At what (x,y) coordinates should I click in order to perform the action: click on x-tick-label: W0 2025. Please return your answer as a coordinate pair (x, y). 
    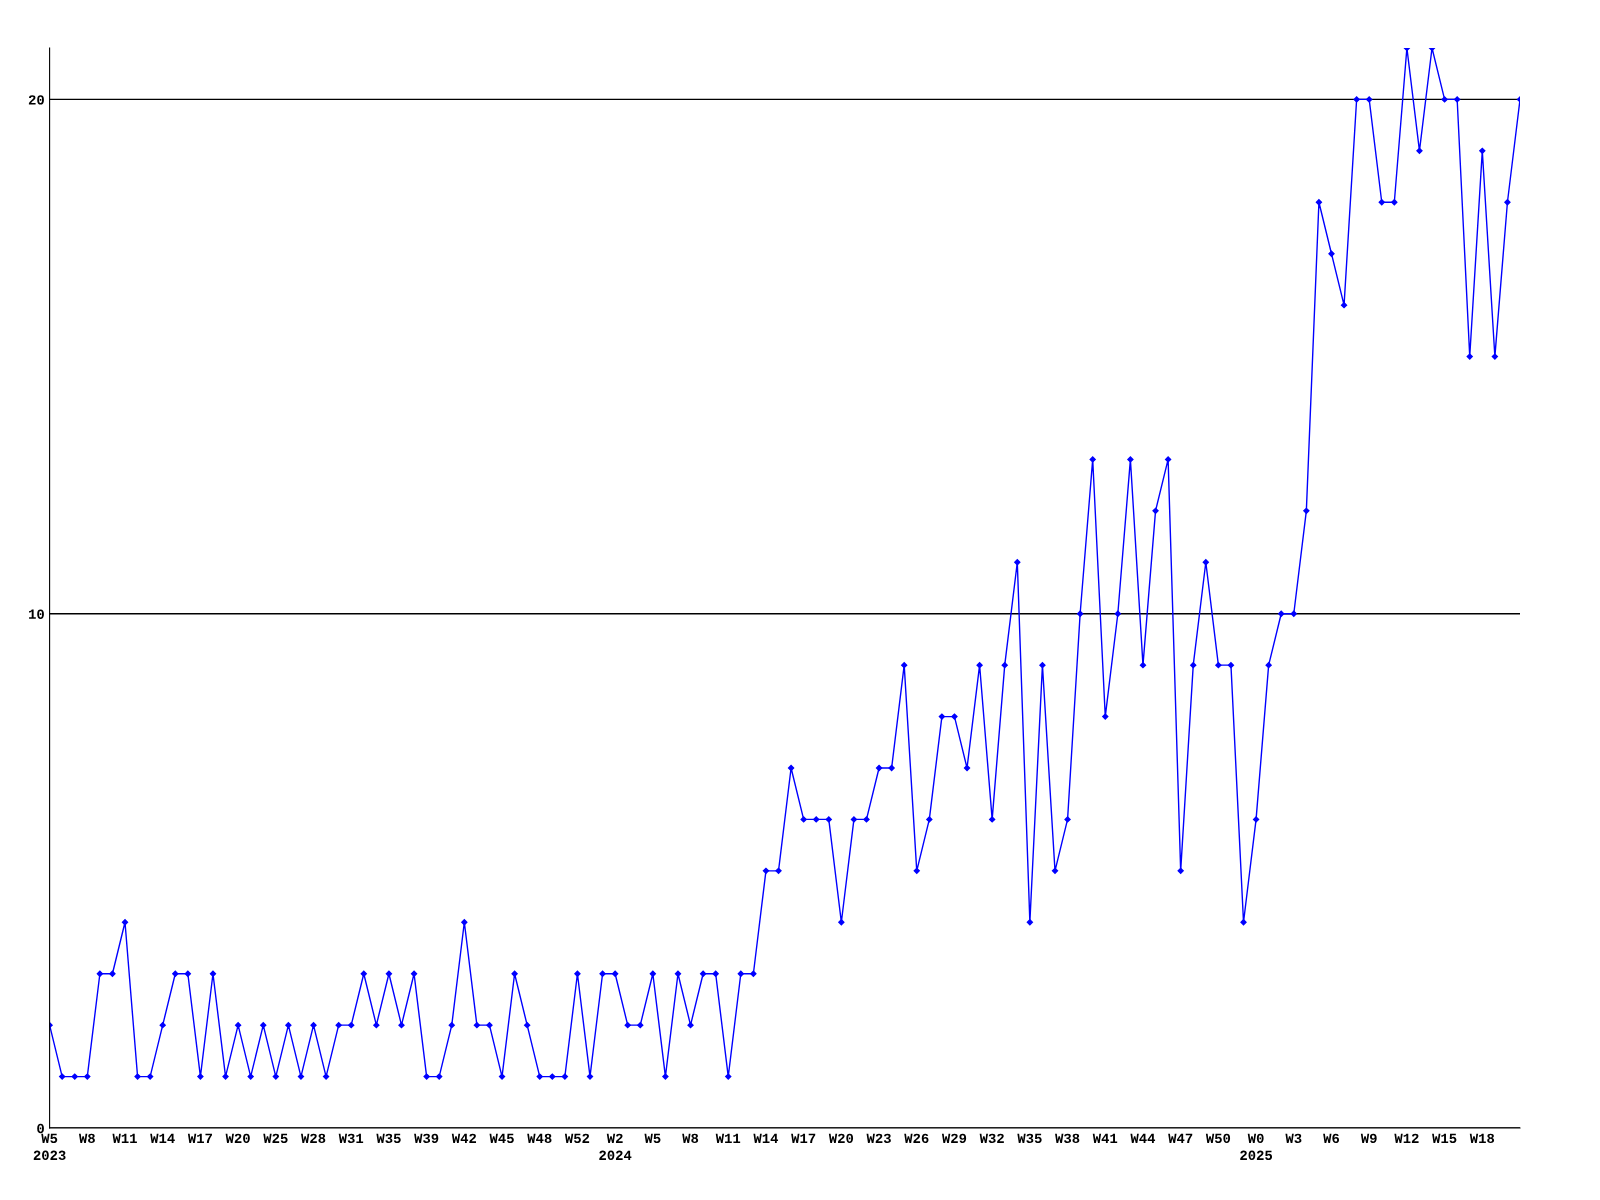
    Looking at the image, I should click on (1256, 1147).